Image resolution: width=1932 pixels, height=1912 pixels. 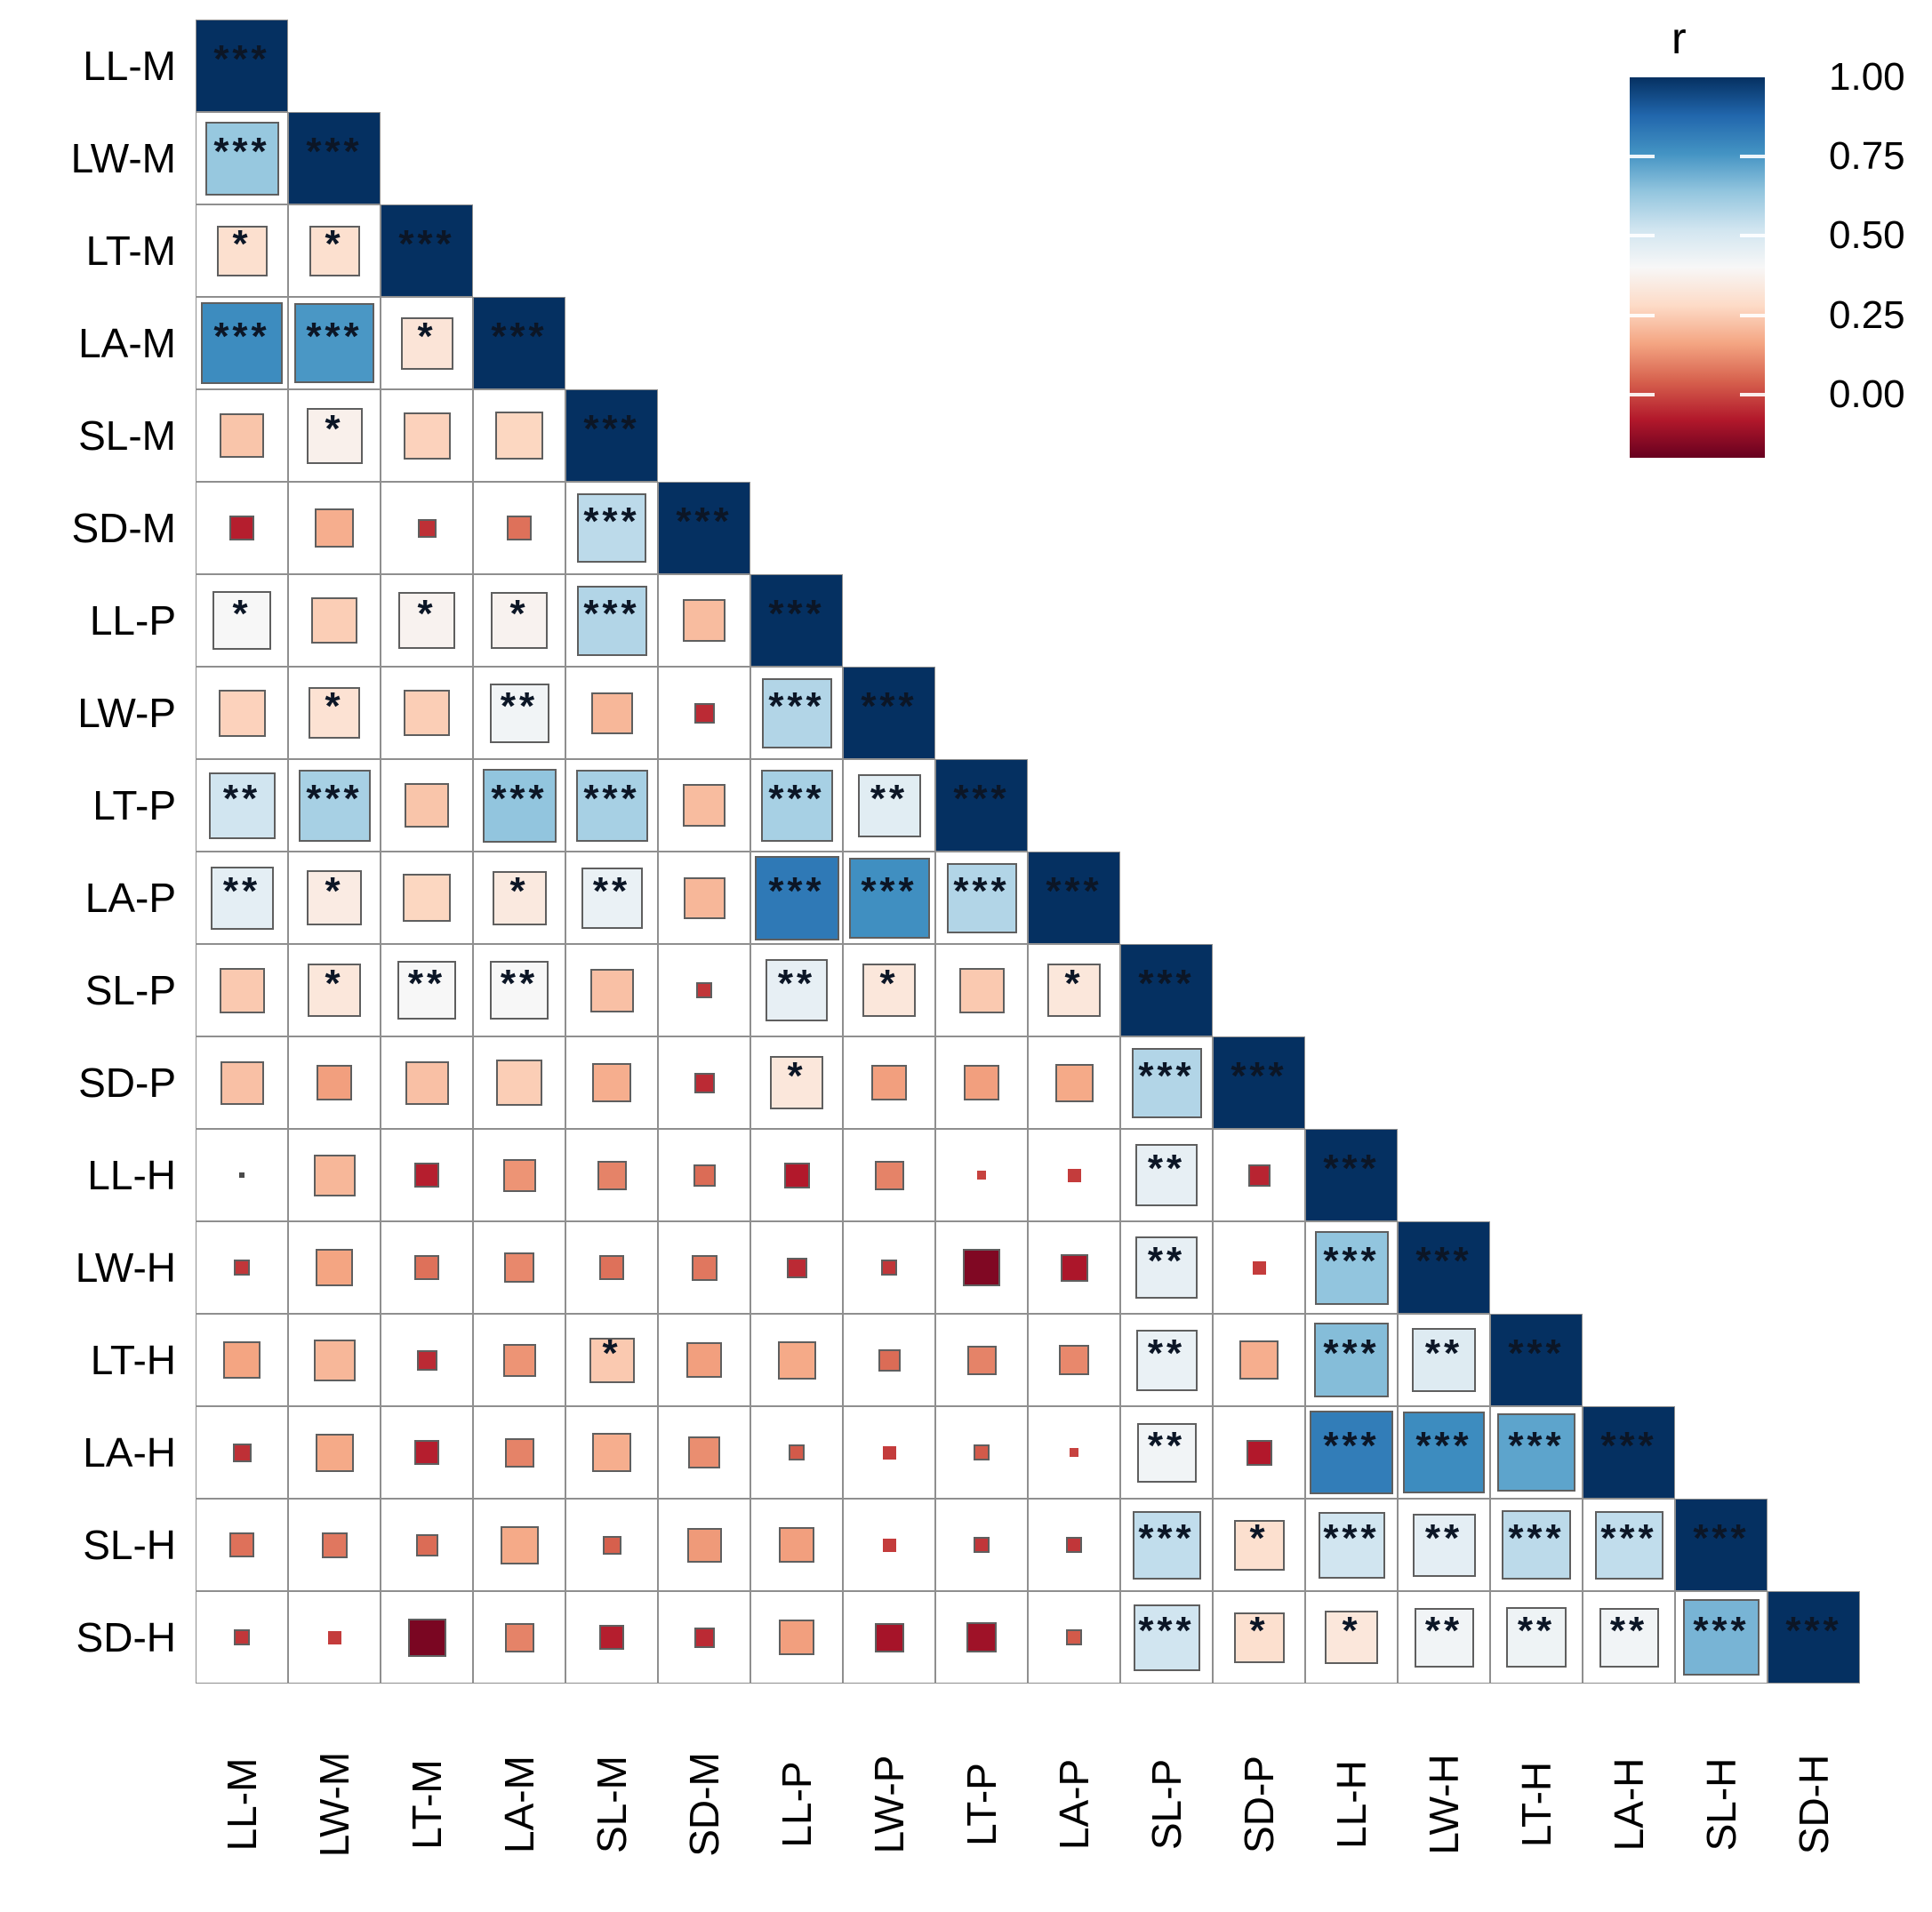 I want to click on row-label: LL-P, so click(x=132, y=620).